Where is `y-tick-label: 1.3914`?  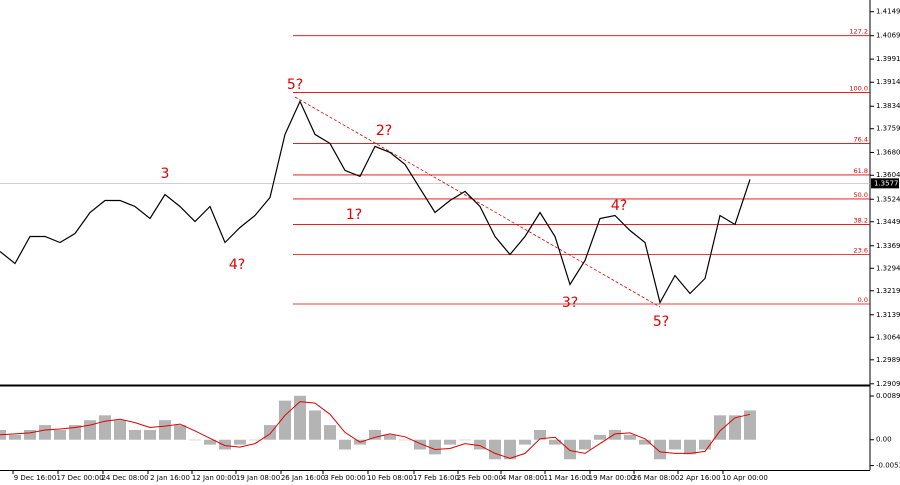 y-tick-label: 1.3914 is located at coordinates (888, 82).